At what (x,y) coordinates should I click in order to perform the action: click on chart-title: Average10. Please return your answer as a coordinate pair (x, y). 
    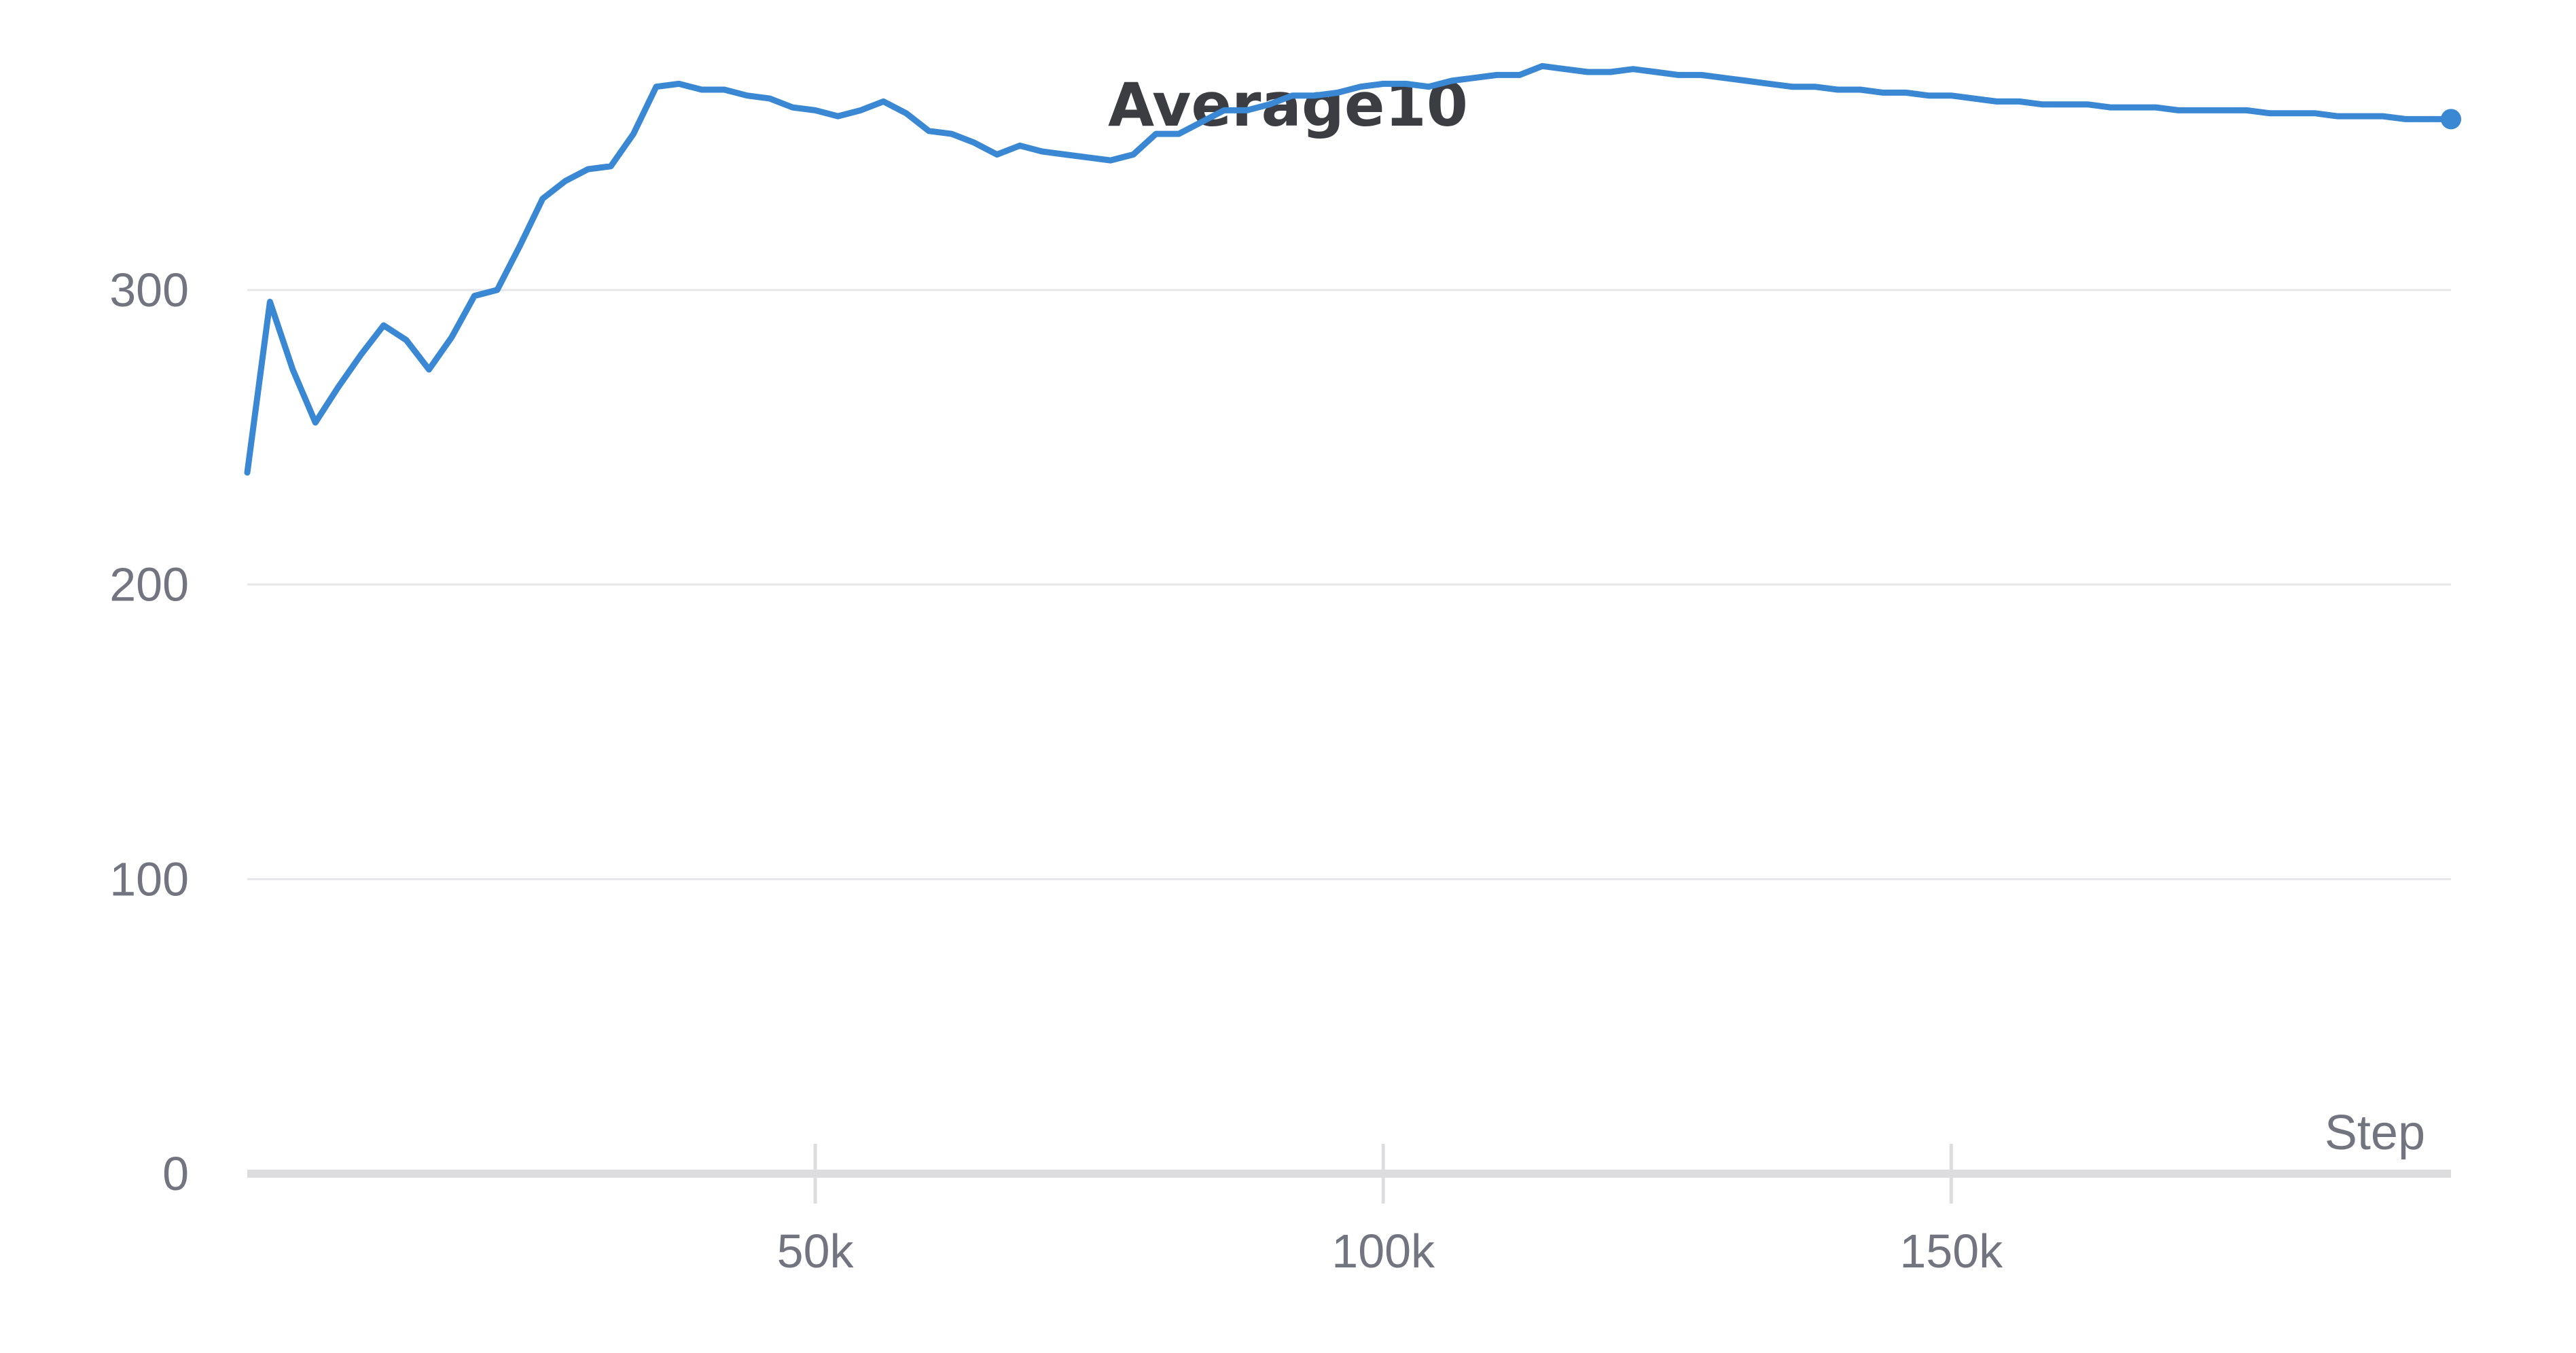
    Looking at the image, I should click on (1288, 105).